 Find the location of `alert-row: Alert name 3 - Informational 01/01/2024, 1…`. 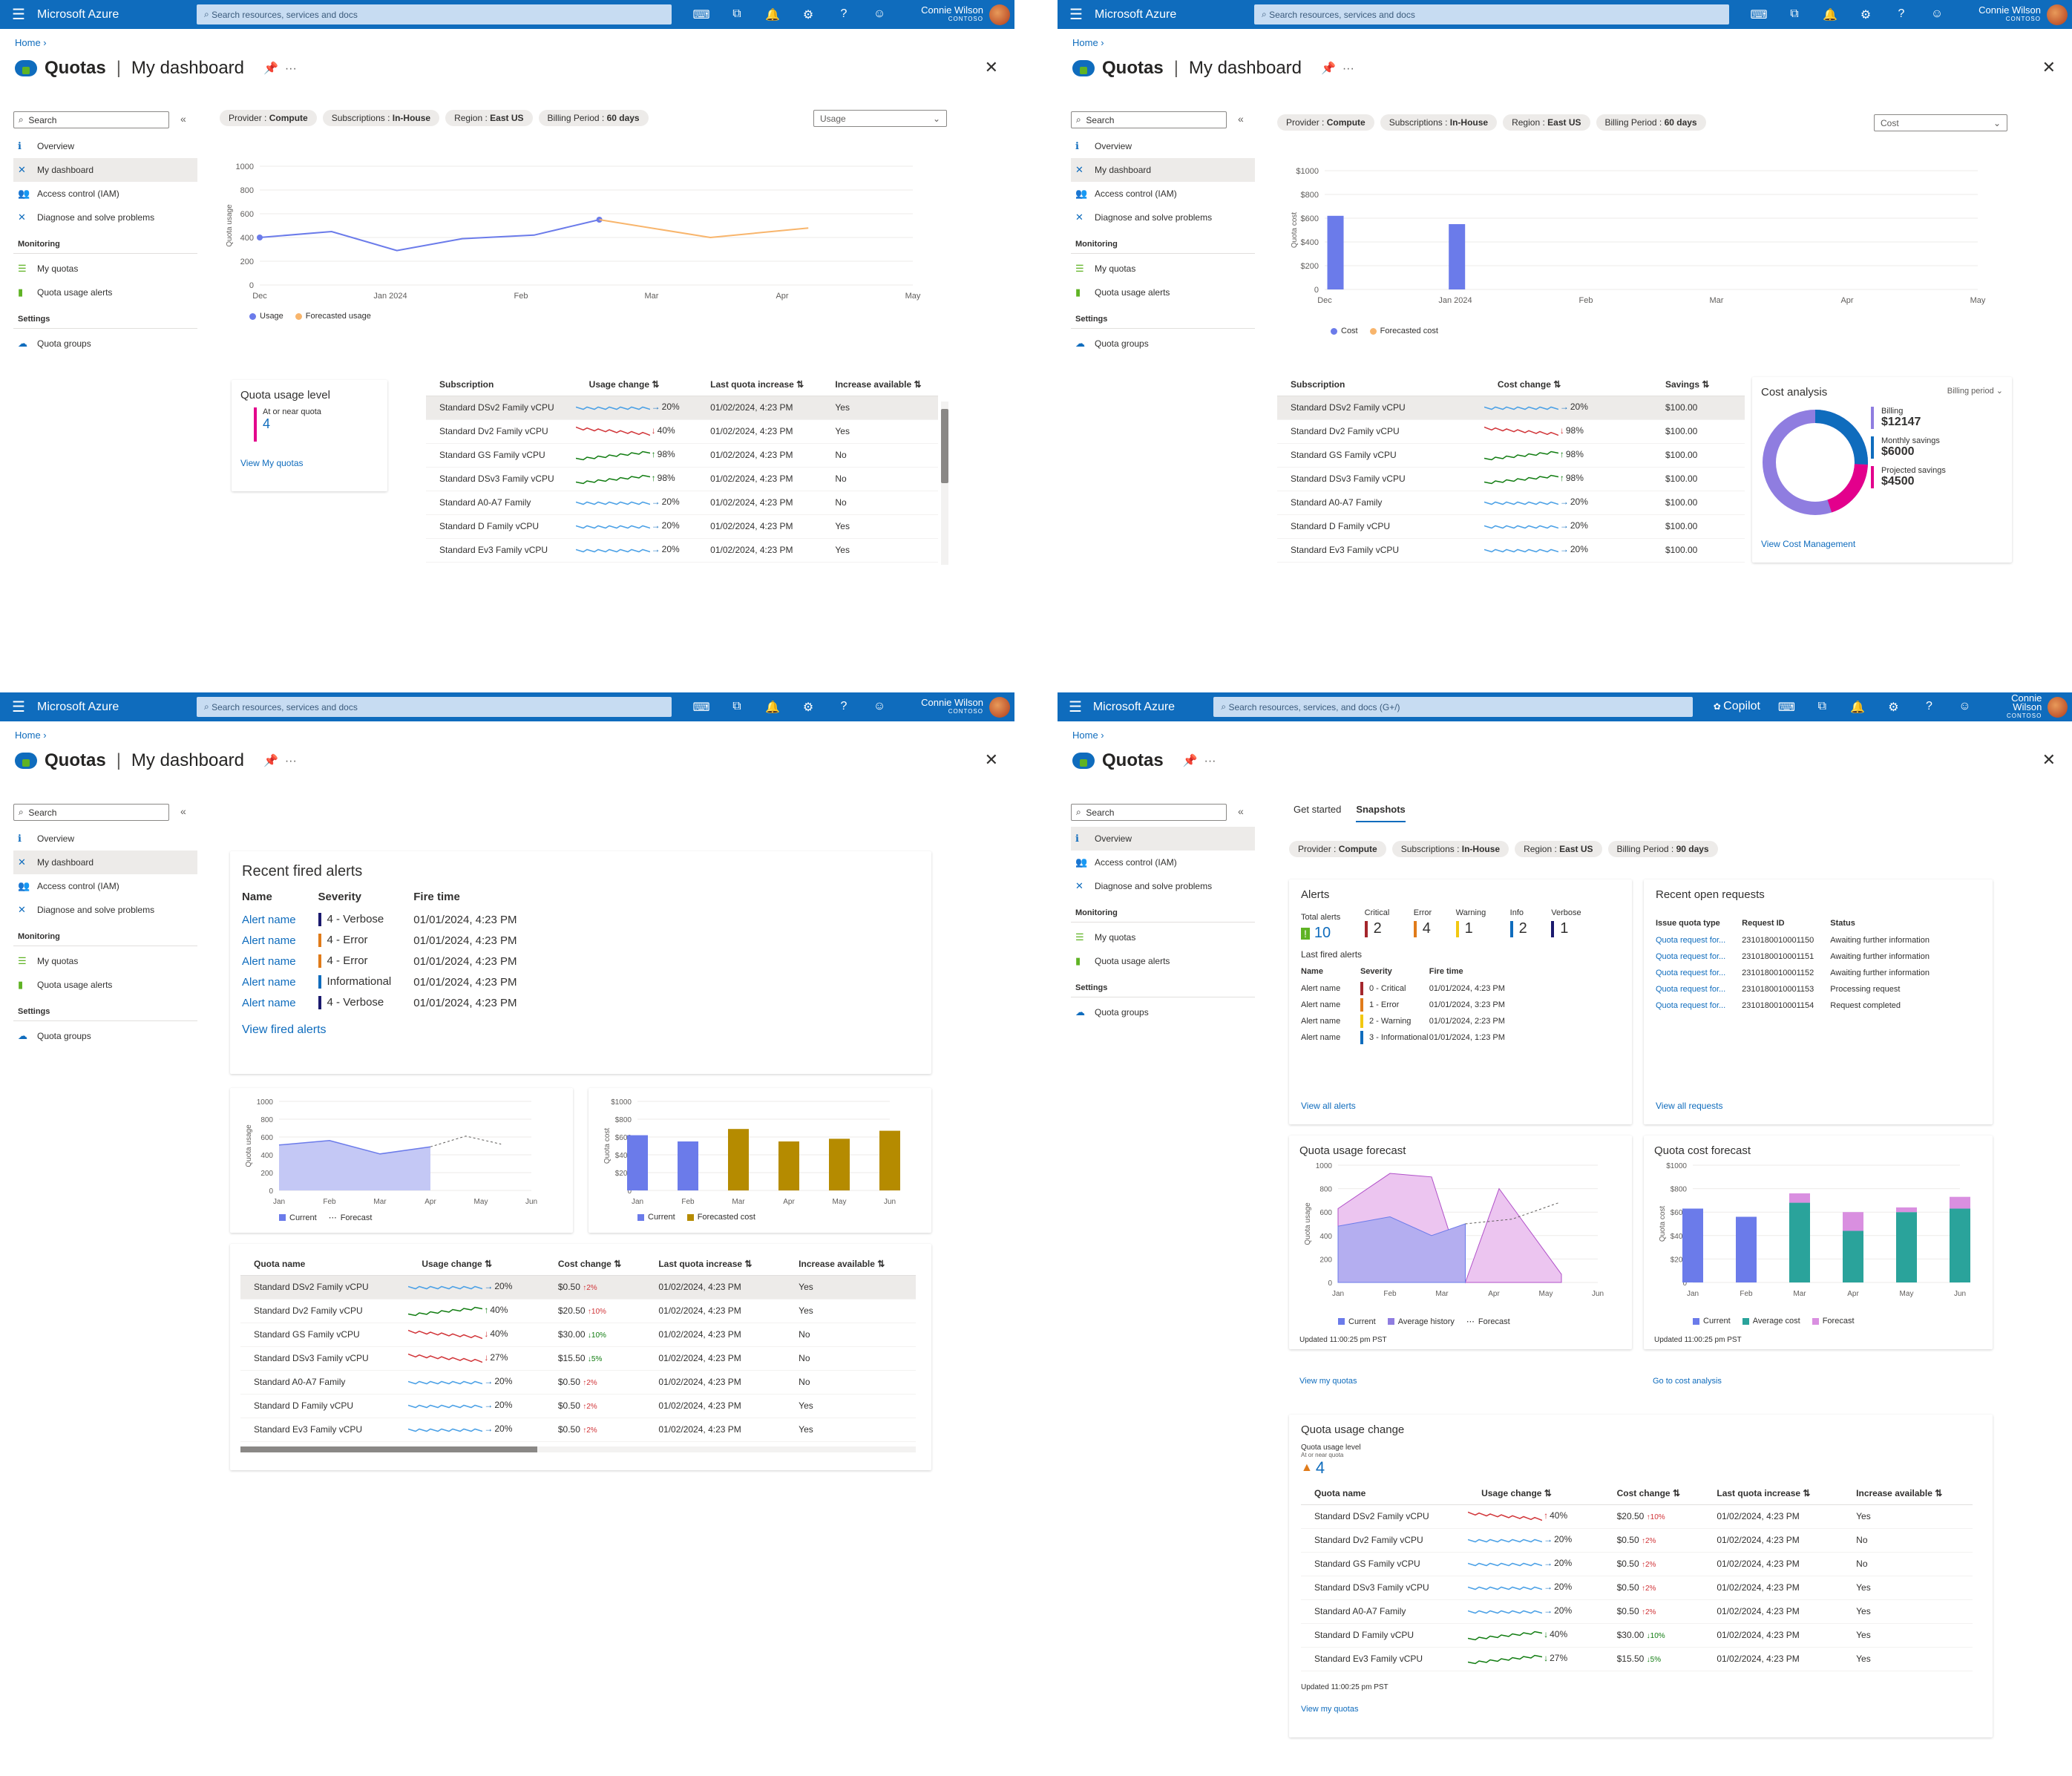

alert-row: Alert name 3 - Informational 01/01/2024, 1… is located at coordinates (1403, 1037).